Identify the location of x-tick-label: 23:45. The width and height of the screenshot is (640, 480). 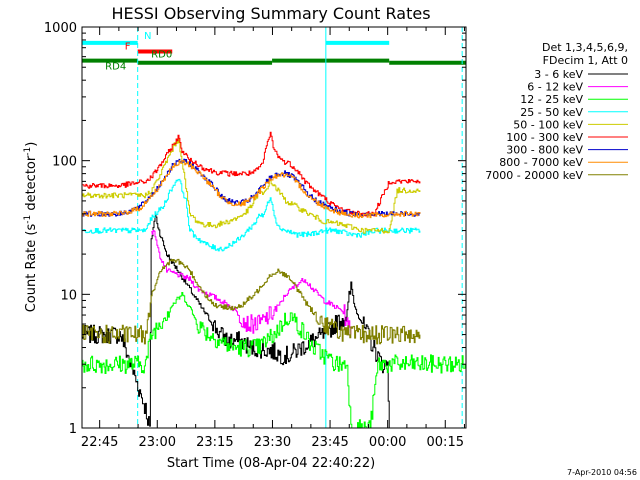
(329, 442).